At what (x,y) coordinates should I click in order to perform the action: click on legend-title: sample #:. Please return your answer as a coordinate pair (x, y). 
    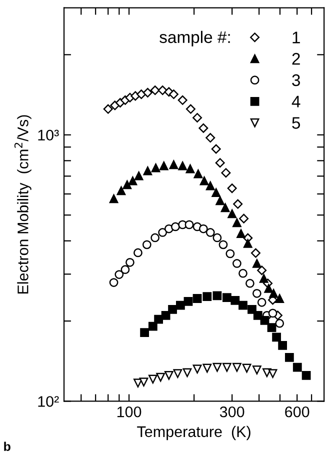
    Looking at the image, I should click on (195, 38).